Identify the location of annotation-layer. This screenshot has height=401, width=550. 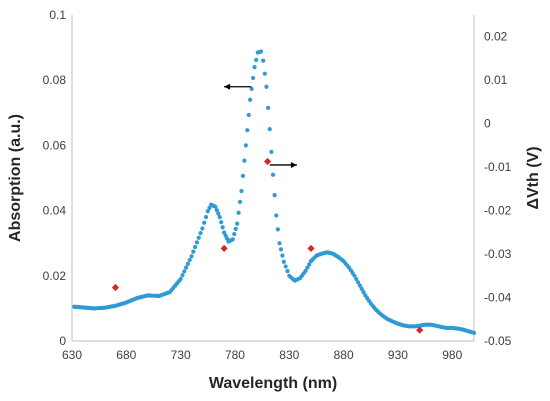
(260, 125).